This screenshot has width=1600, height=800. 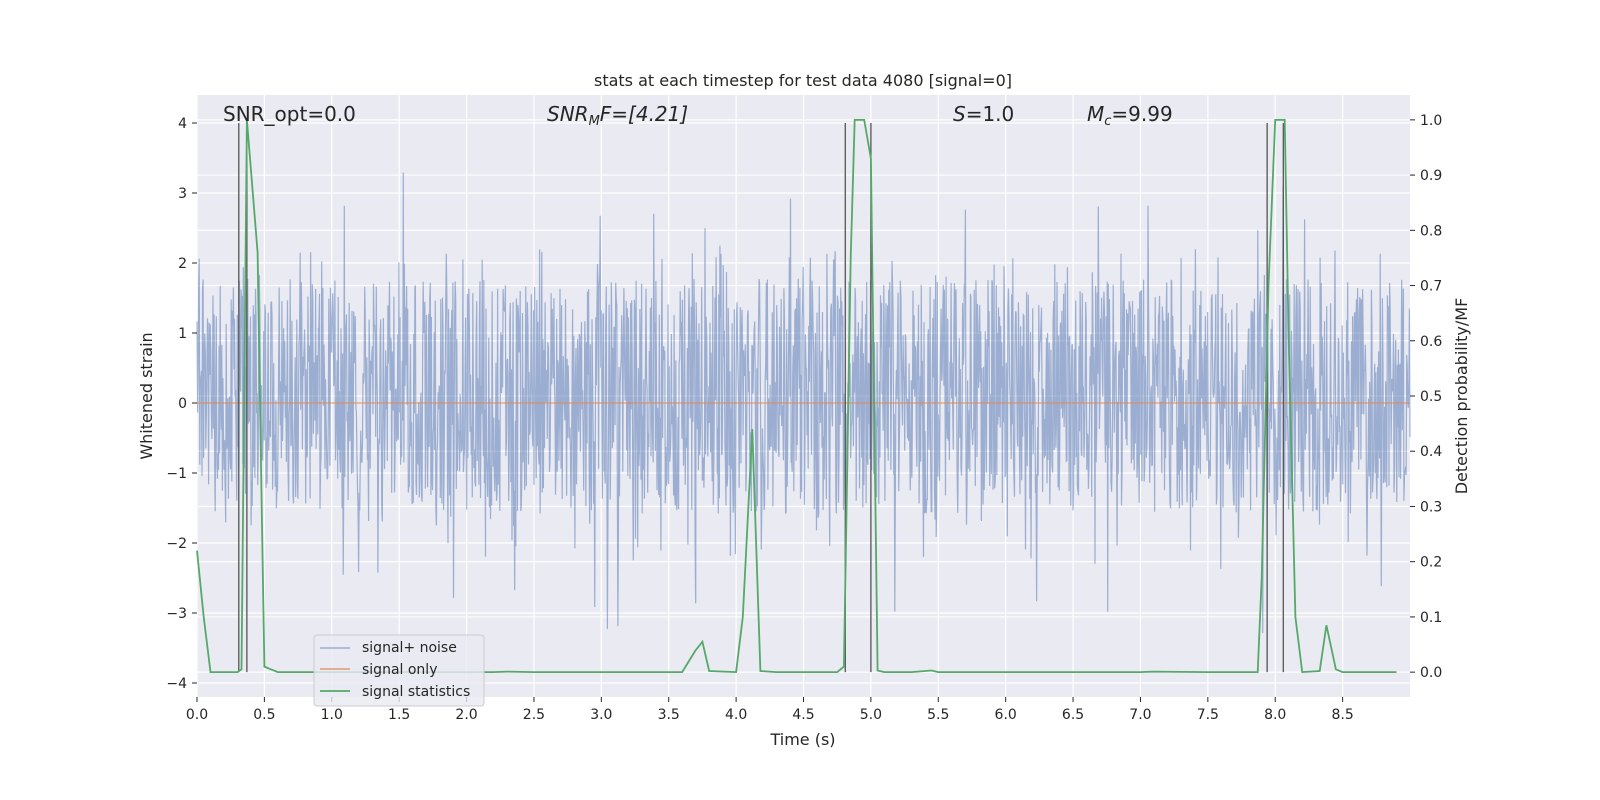 I want to click on left-y-tick-label: −2, so click(x=176, y=544).